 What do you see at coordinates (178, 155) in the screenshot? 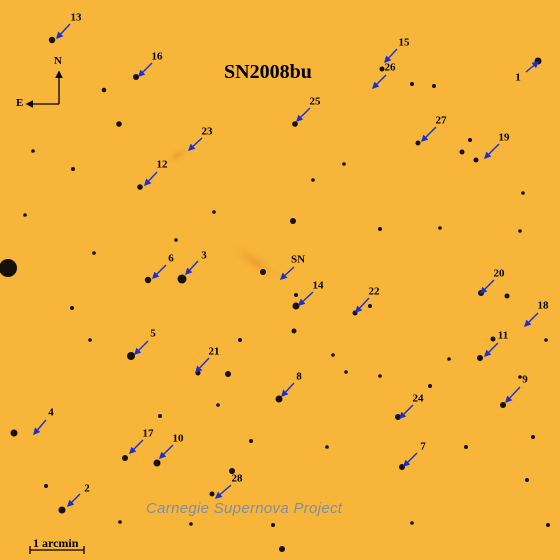
I see `diffuse-glow` at bounding box center [178, 155].